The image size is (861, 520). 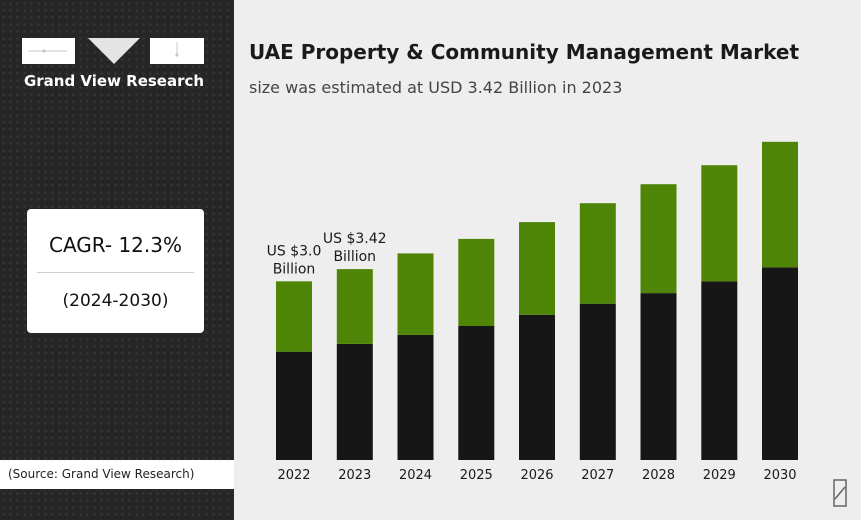 What do you see at coordinates (294, 405) in the screenshot?
I see `bar-base-2022` at bounding box center [294, 405].